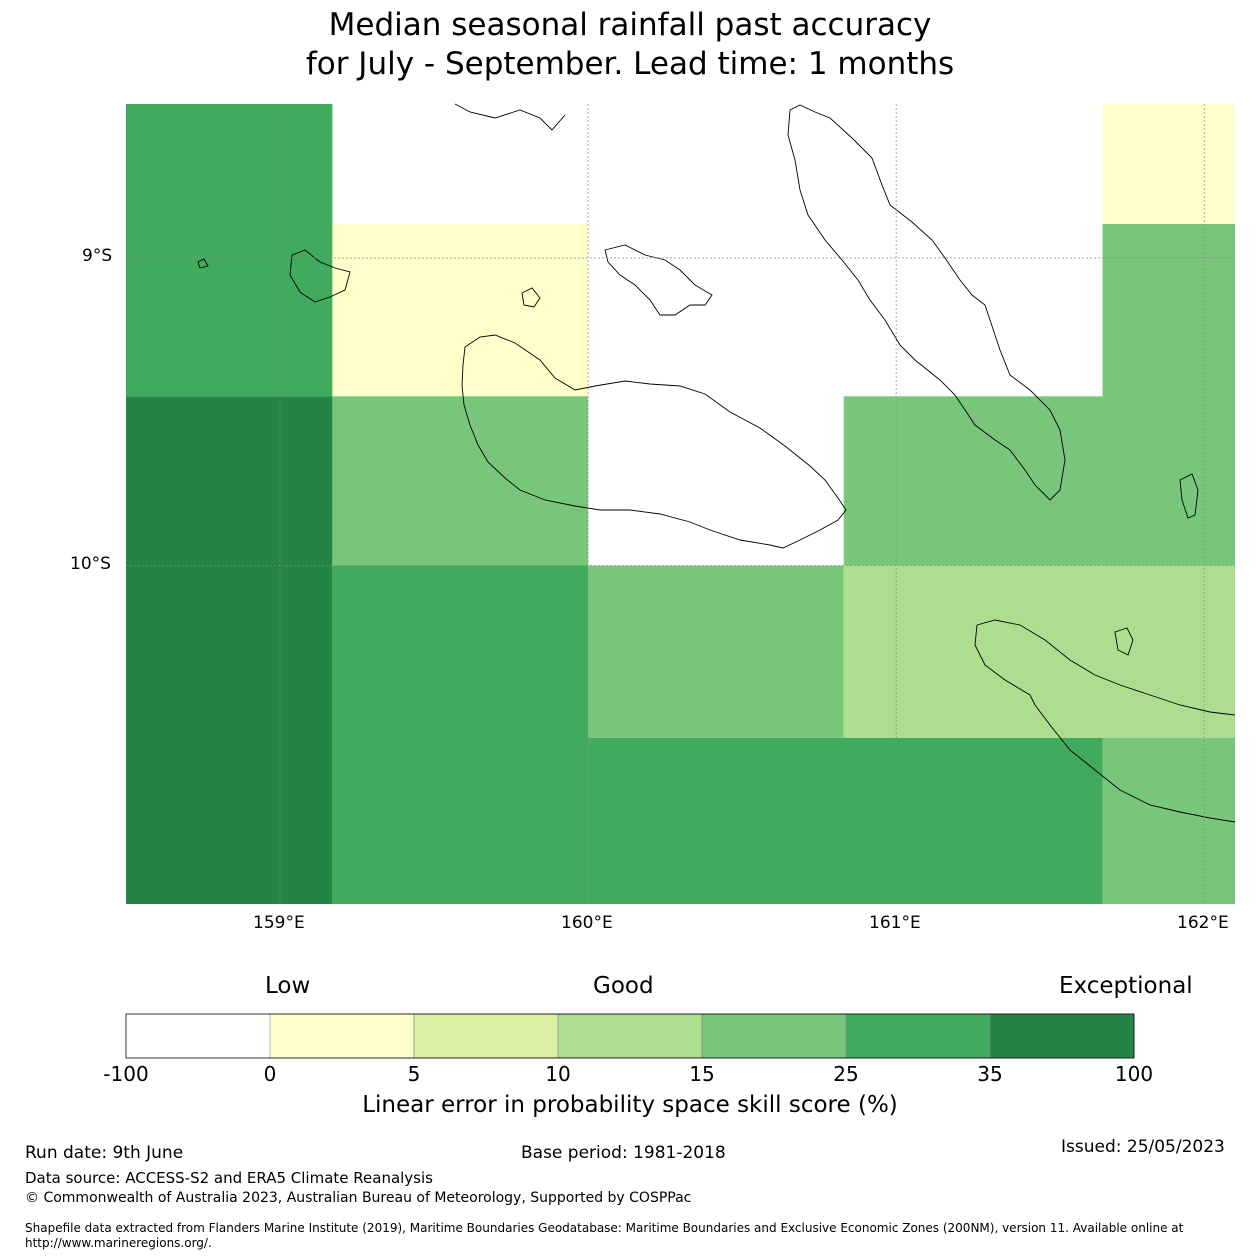  Describe the element at coordinates (1126, 986) in the screenshot. I see `colorbar-word-exceptional: Exceptional` at that location.